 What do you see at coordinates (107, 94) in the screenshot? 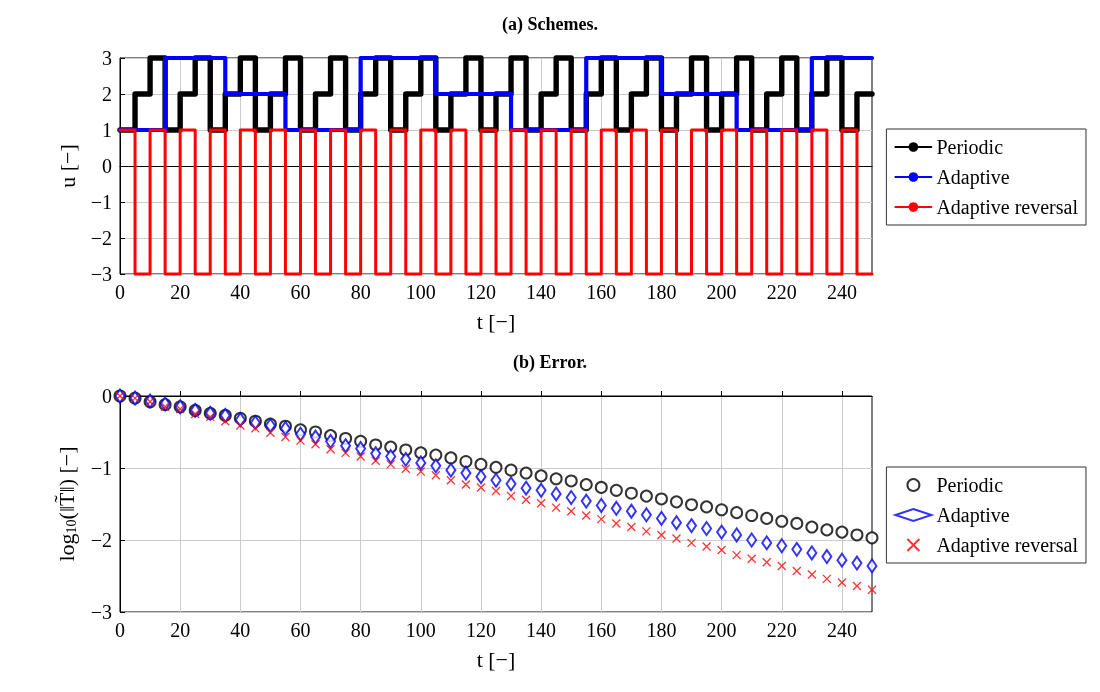
I see `y-tick-label: 2` at bounding box center [107, 94].